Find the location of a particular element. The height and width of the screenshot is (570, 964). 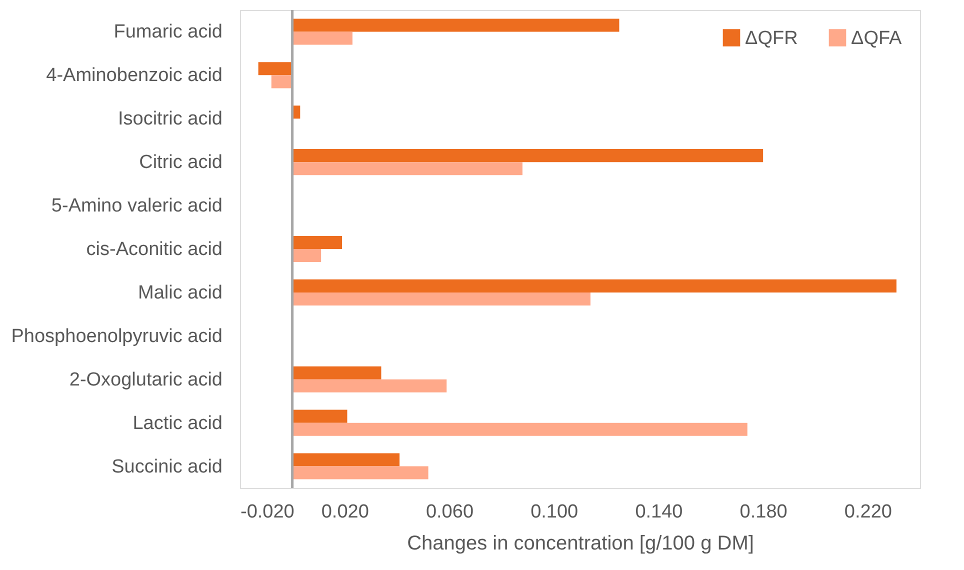

y-tick-label: cis-Aconitic acid is located at coordinates (154, 249).